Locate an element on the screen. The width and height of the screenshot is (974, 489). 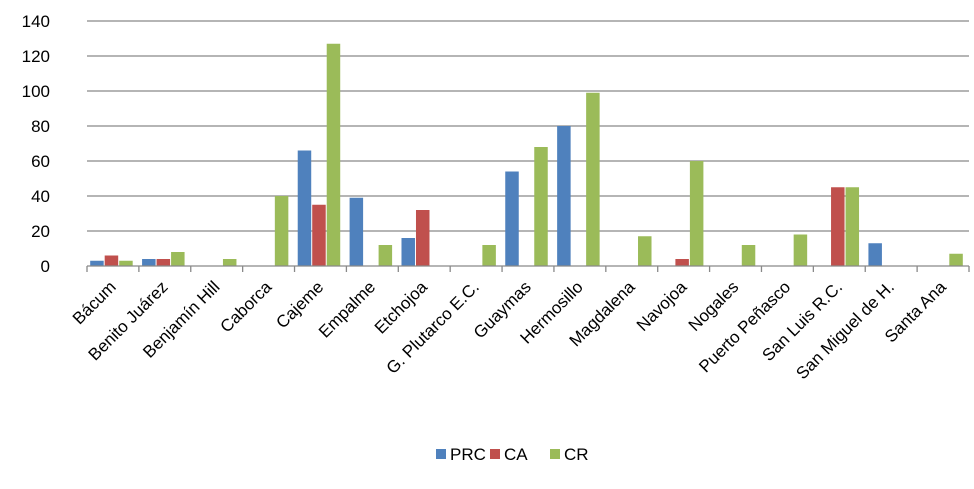
legend-swatch-cr is located at coordinates (555, 454).